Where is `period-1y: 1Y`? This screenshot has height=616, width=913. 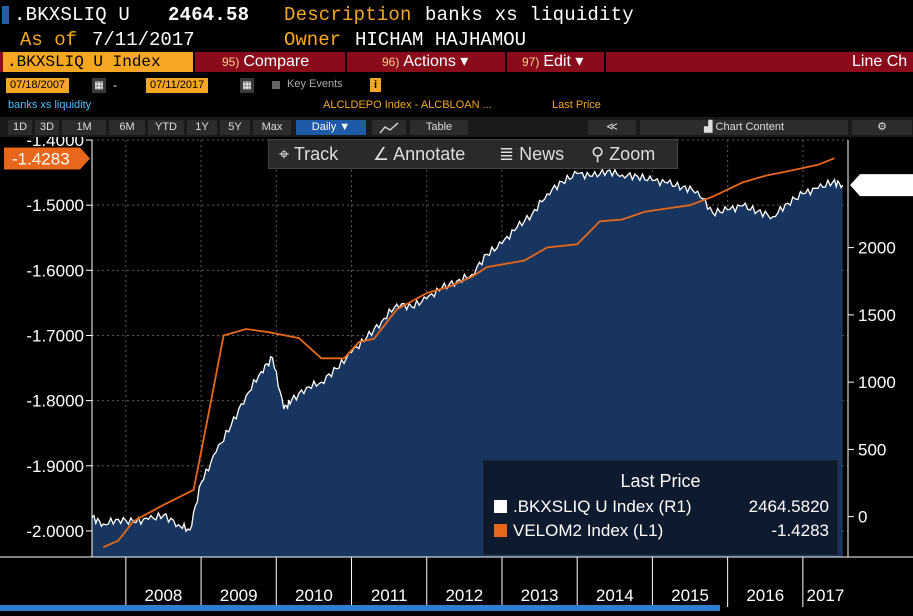 period-1y: 1Y is located at coordinates (202, 127).